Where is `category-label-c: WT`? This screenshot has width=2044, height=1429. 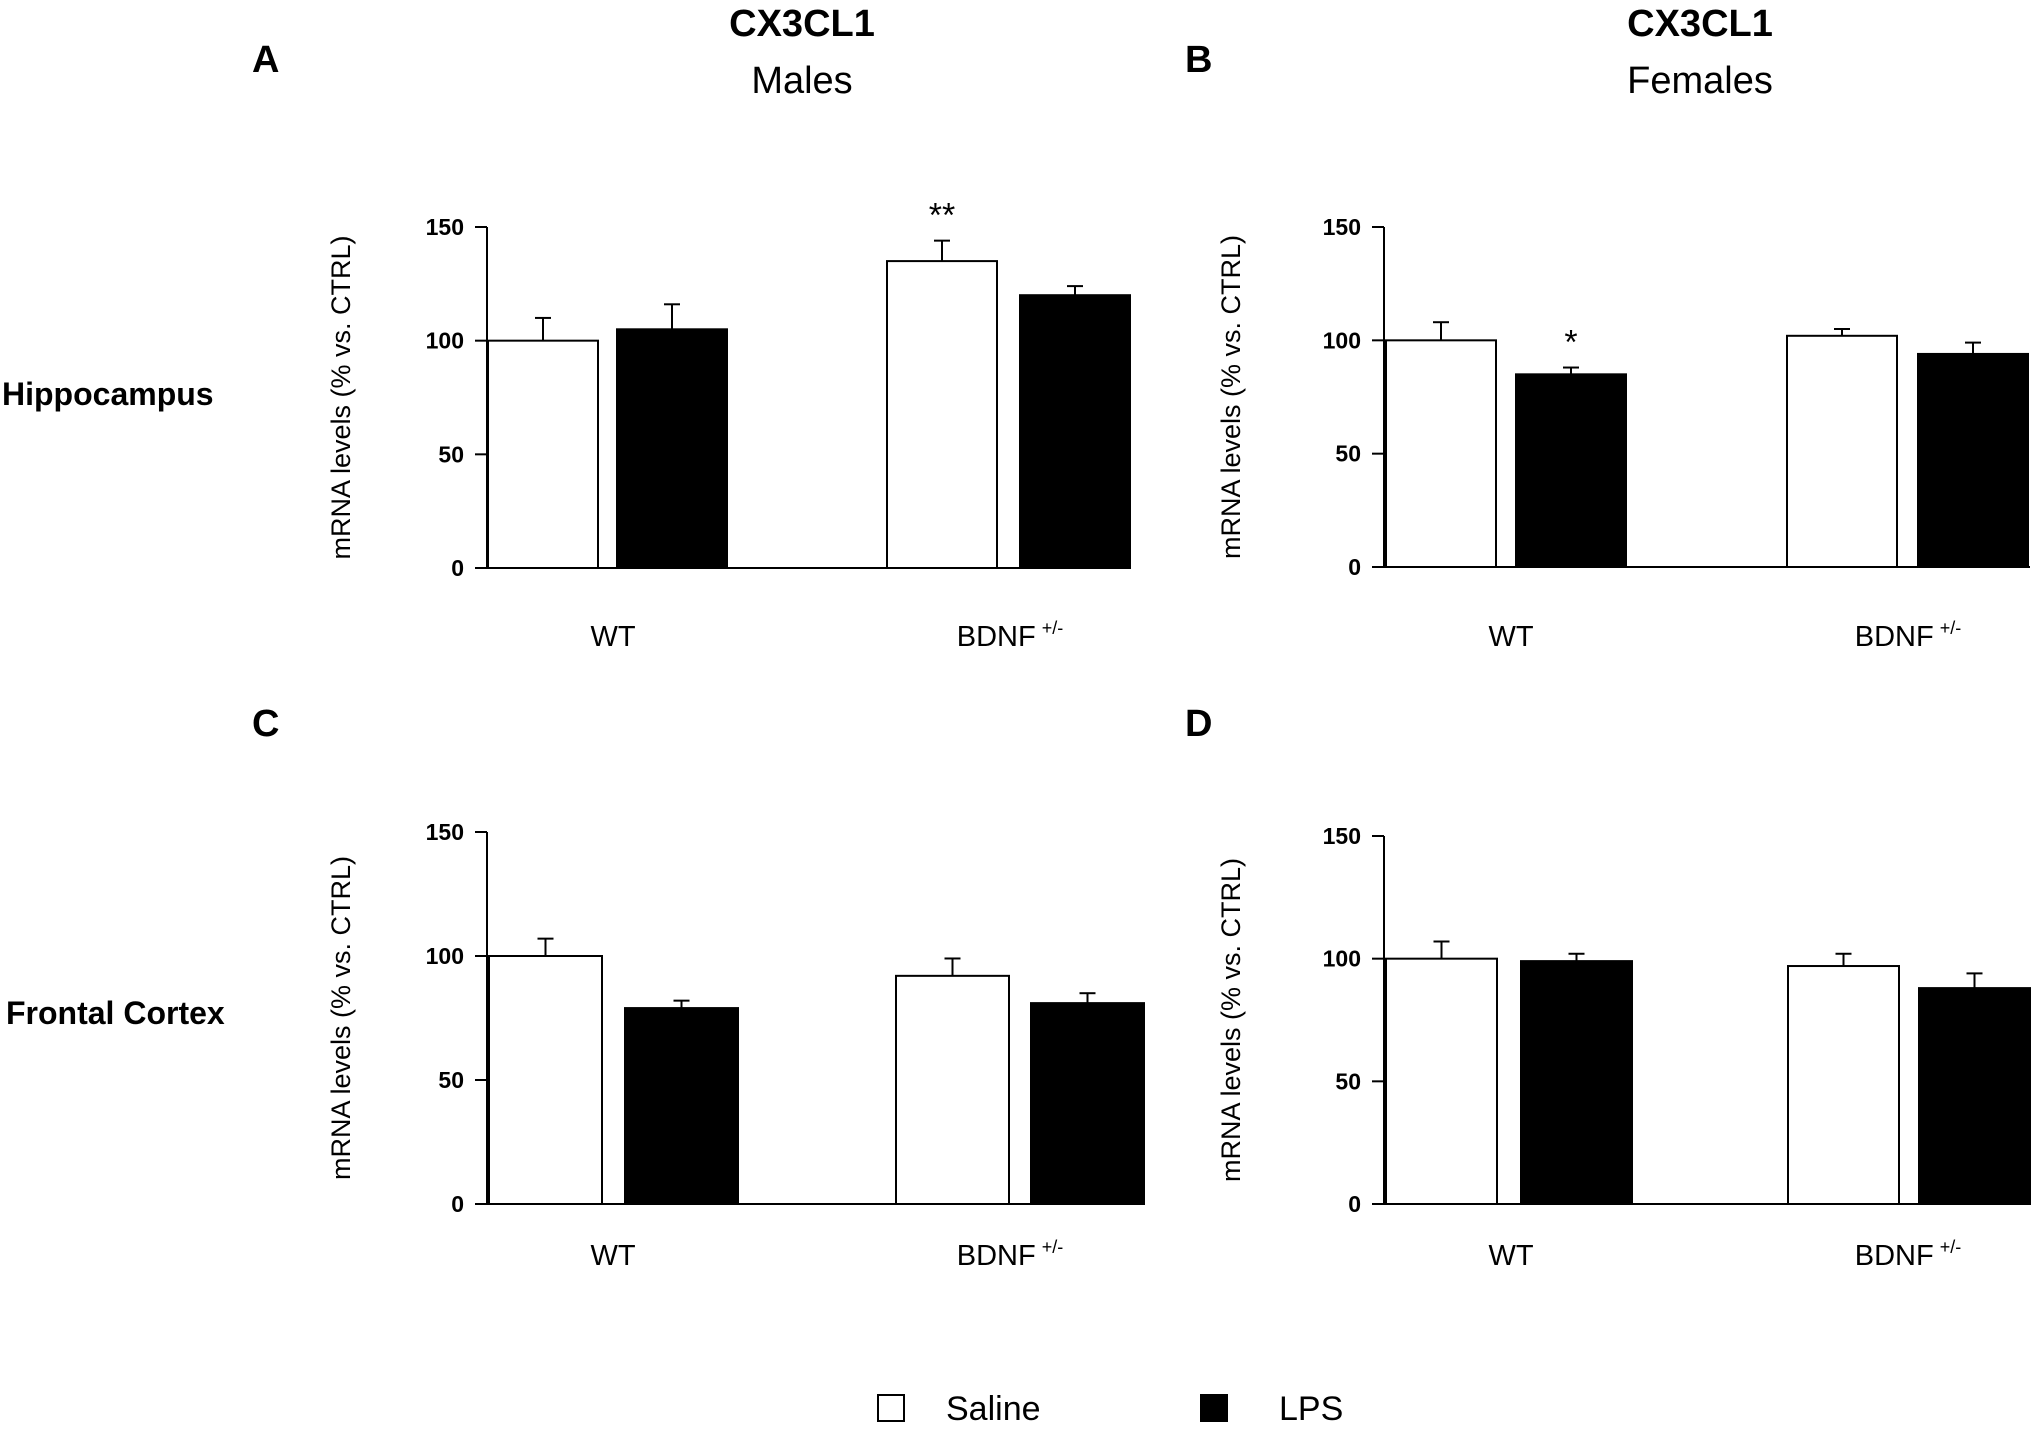
category-label-c: WT is located at coordinates (612, 1256).